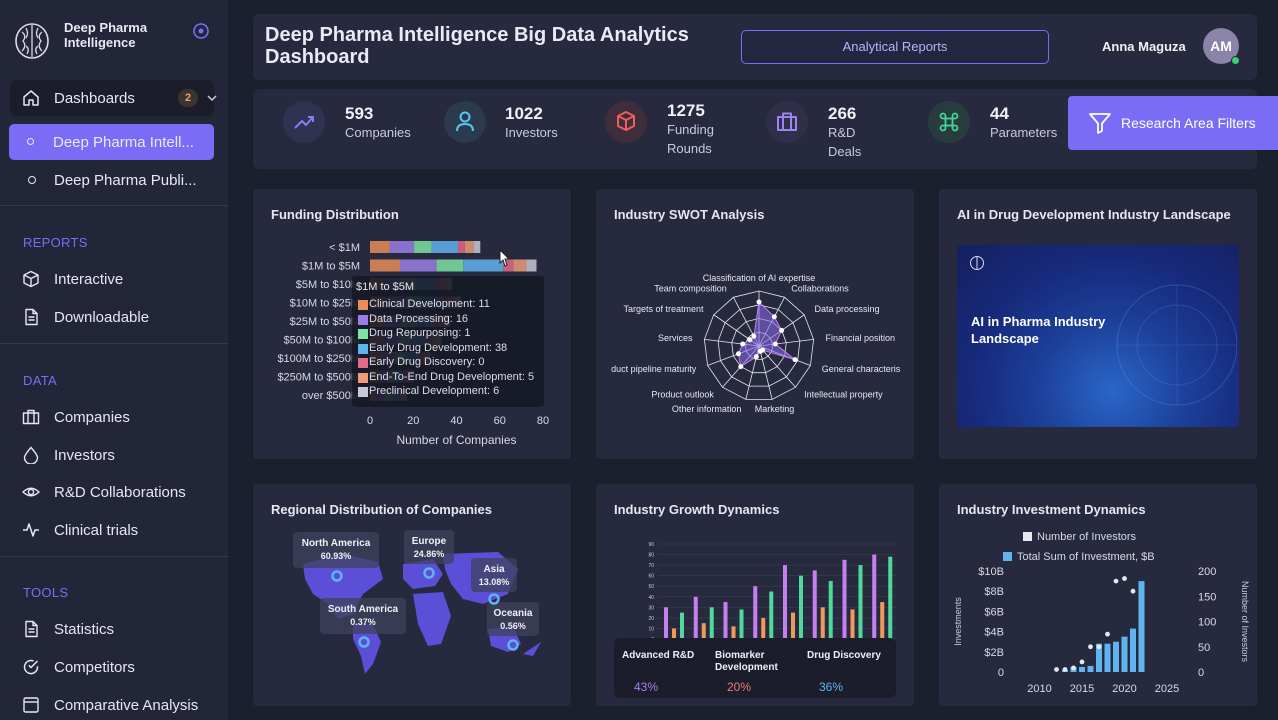 The image size is (1278, 720). Describe the element at coordinates (325, 304) in the screenshot. I see `y-tick-label: $10M to $25M` at that location.